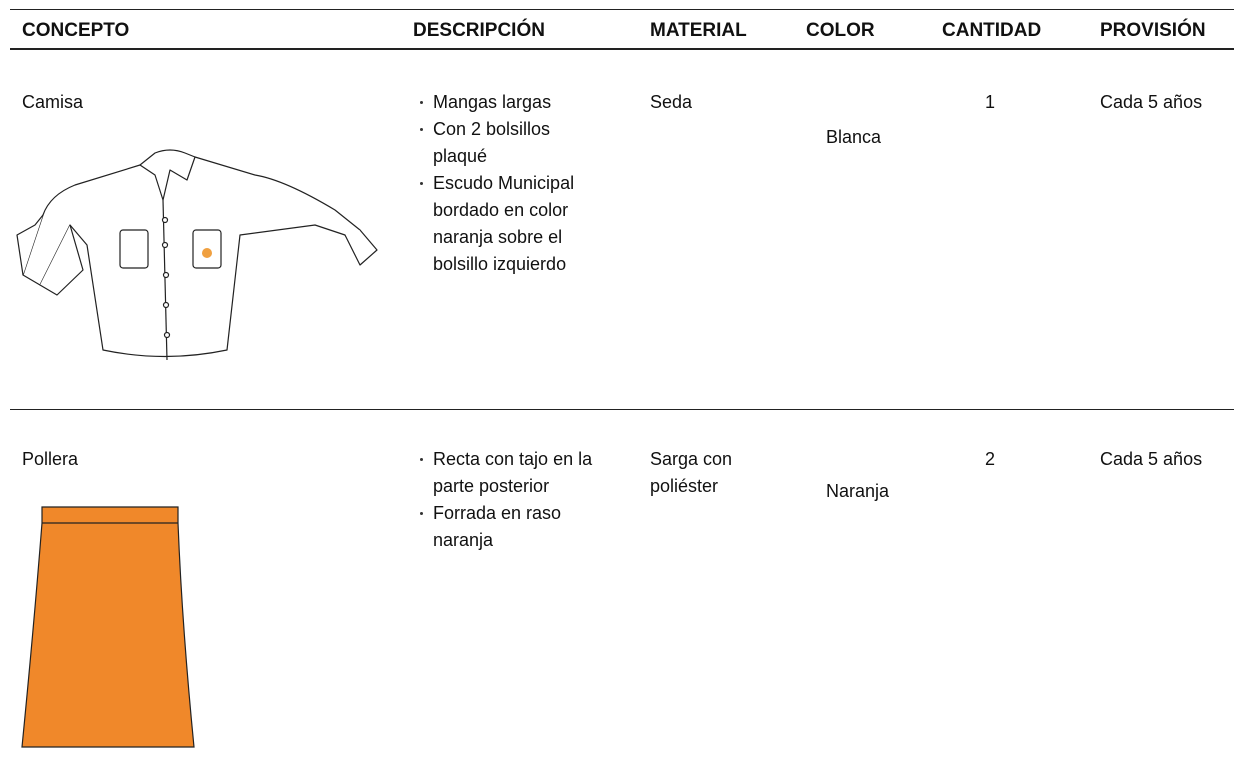 Image resolution: width=1244 pixels, height=765 pixels. I want to click on shirt-body, so click(191, 257).